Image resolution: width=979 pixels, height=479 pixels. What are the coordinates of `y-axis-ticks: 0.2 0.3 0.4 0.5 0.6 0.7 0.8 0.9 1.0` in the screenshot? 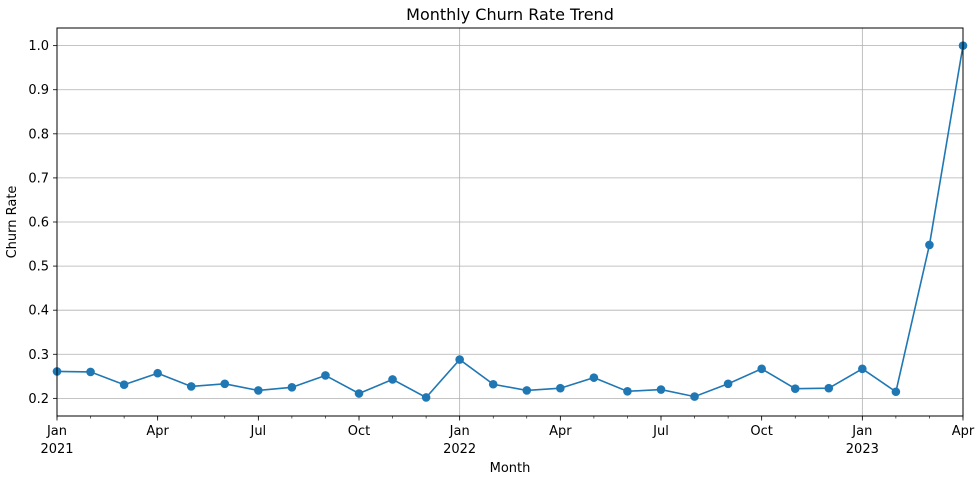 It's located at (42, 223).